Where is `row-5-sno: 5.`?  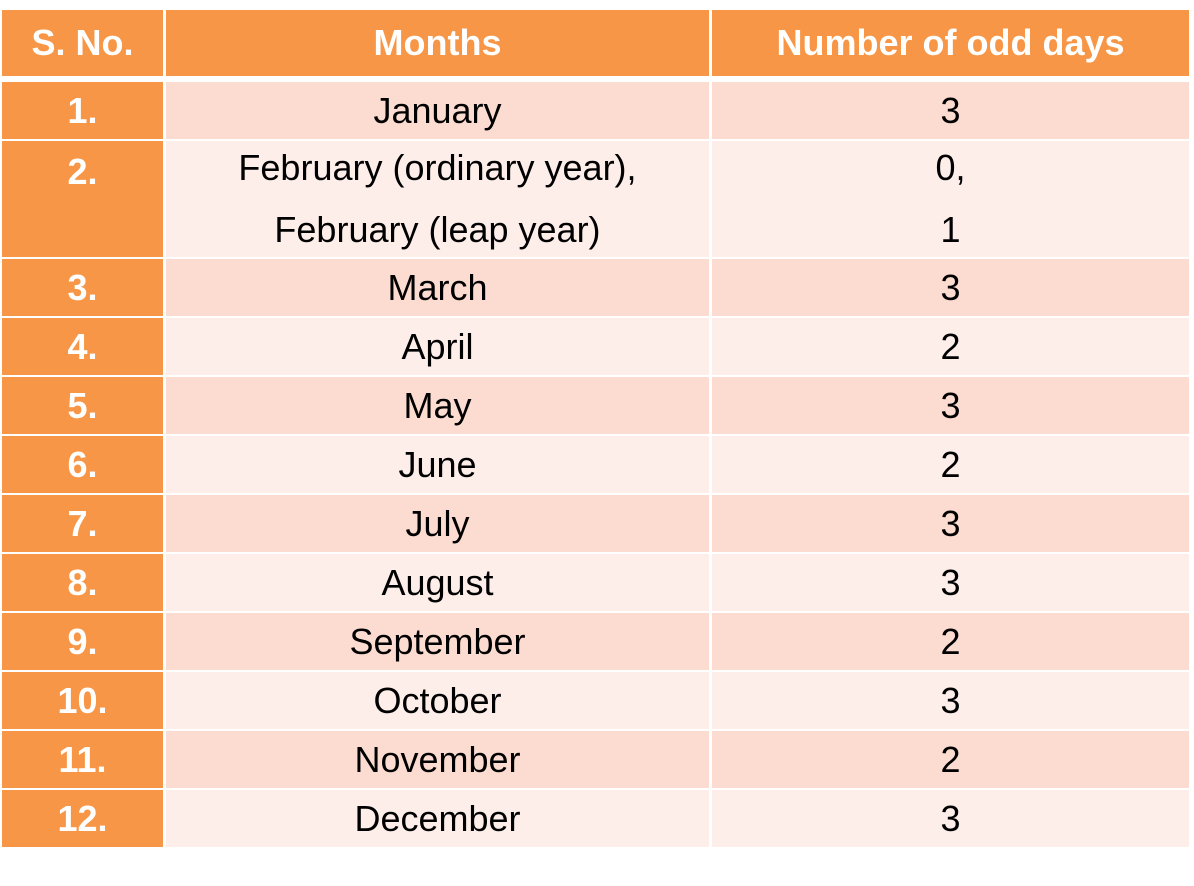
row-5-sno: 5. is located at coordinates (82, 406).